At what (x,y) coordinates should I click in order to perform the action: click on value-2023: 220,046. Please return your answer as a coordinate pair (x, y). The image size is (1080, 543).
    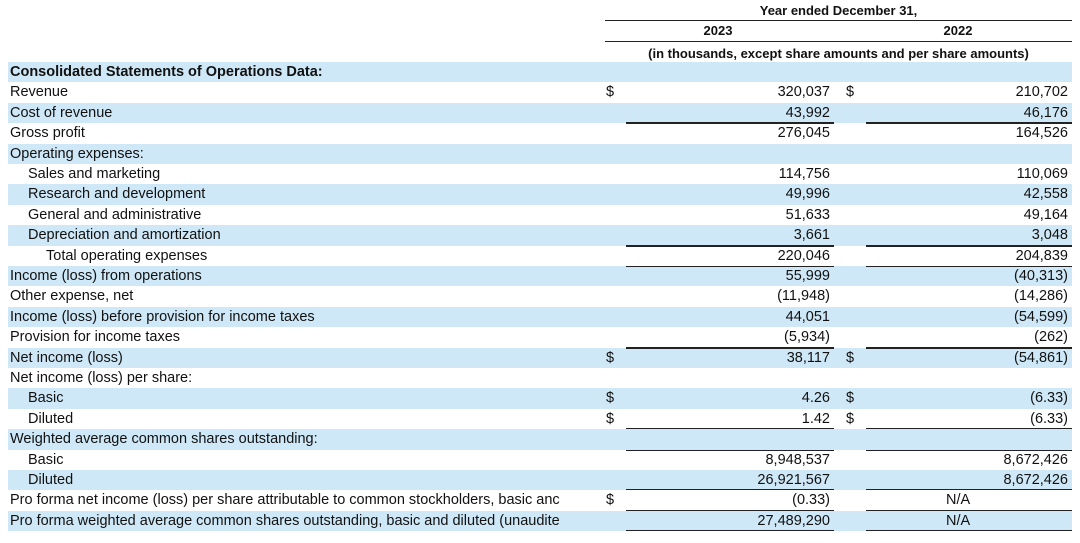
    Looking at the image, I should click on (803, 255).